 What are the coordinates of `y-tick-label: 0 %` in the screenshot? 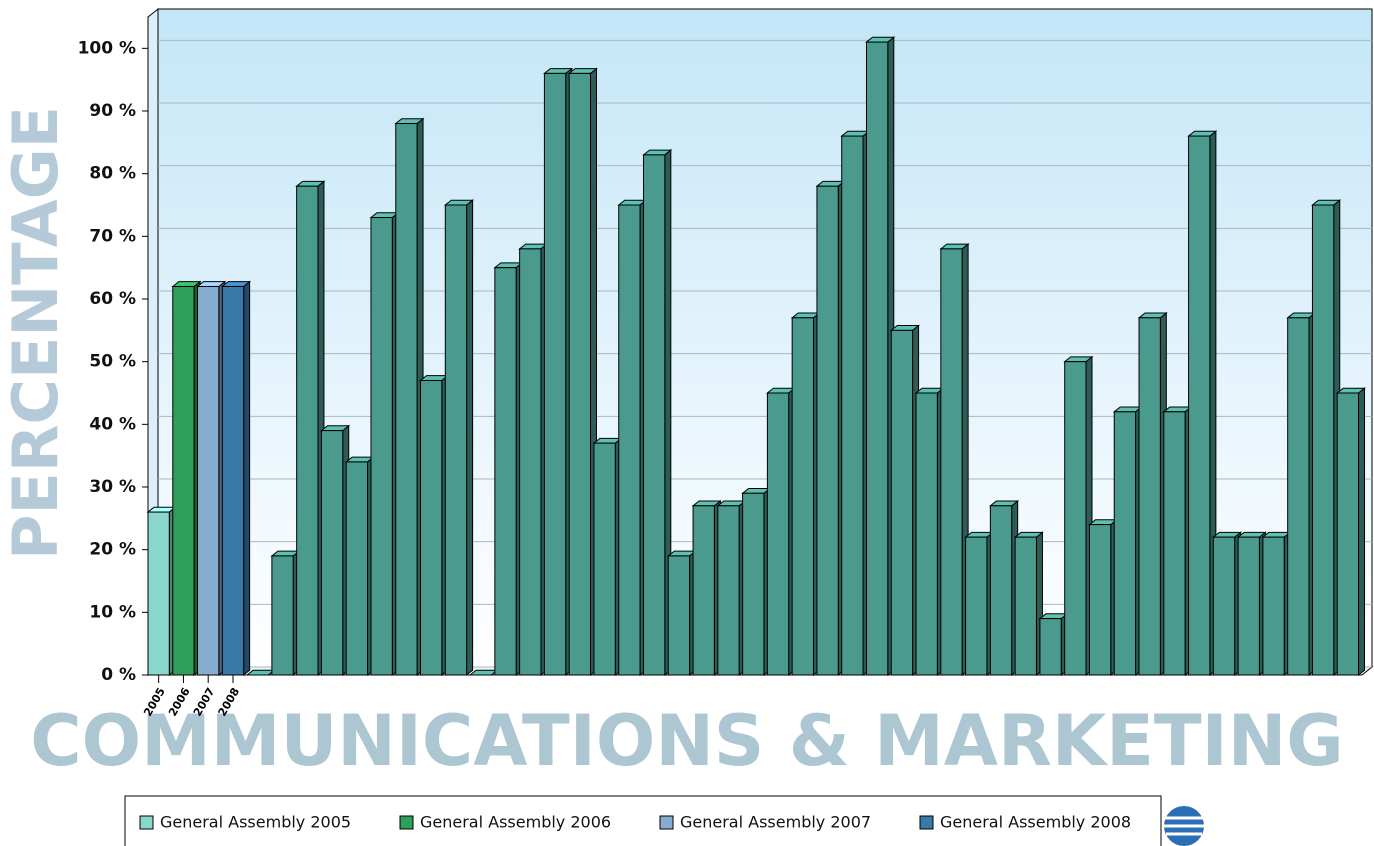 It's located at (118, 675).